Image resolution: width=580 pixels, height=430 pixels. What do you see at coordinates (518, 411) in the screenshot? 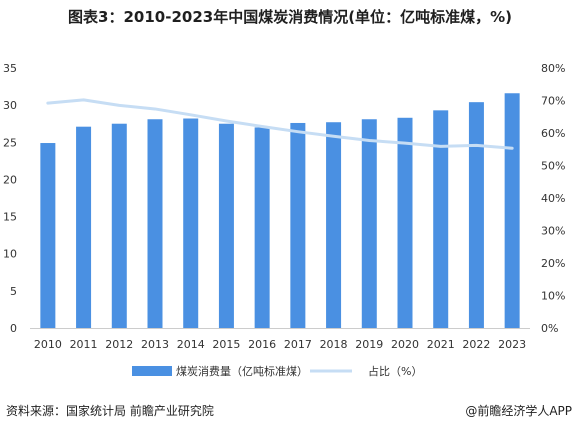
I see `brand-credit: @前瞻经济学人APP` at bounding box center [518, 411].